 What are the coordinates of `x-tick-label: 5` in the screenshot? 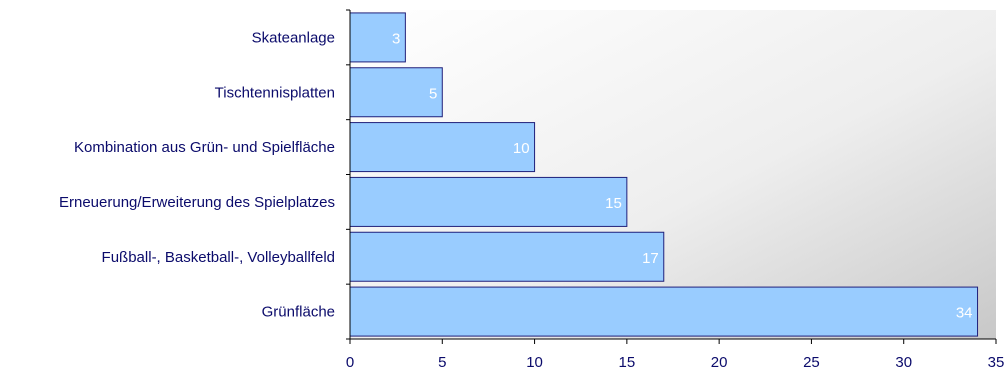 It's located at (442, 362).